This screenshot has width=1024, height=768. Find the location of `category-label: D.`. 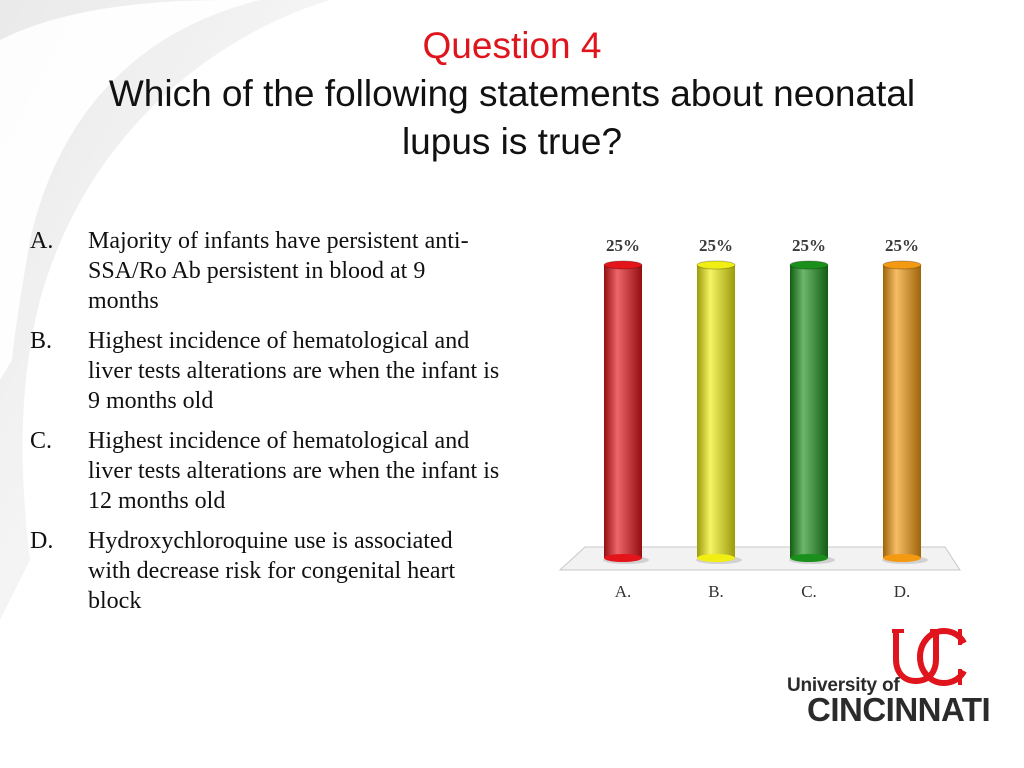

category-label: D. is located at coordinates (902, 591).